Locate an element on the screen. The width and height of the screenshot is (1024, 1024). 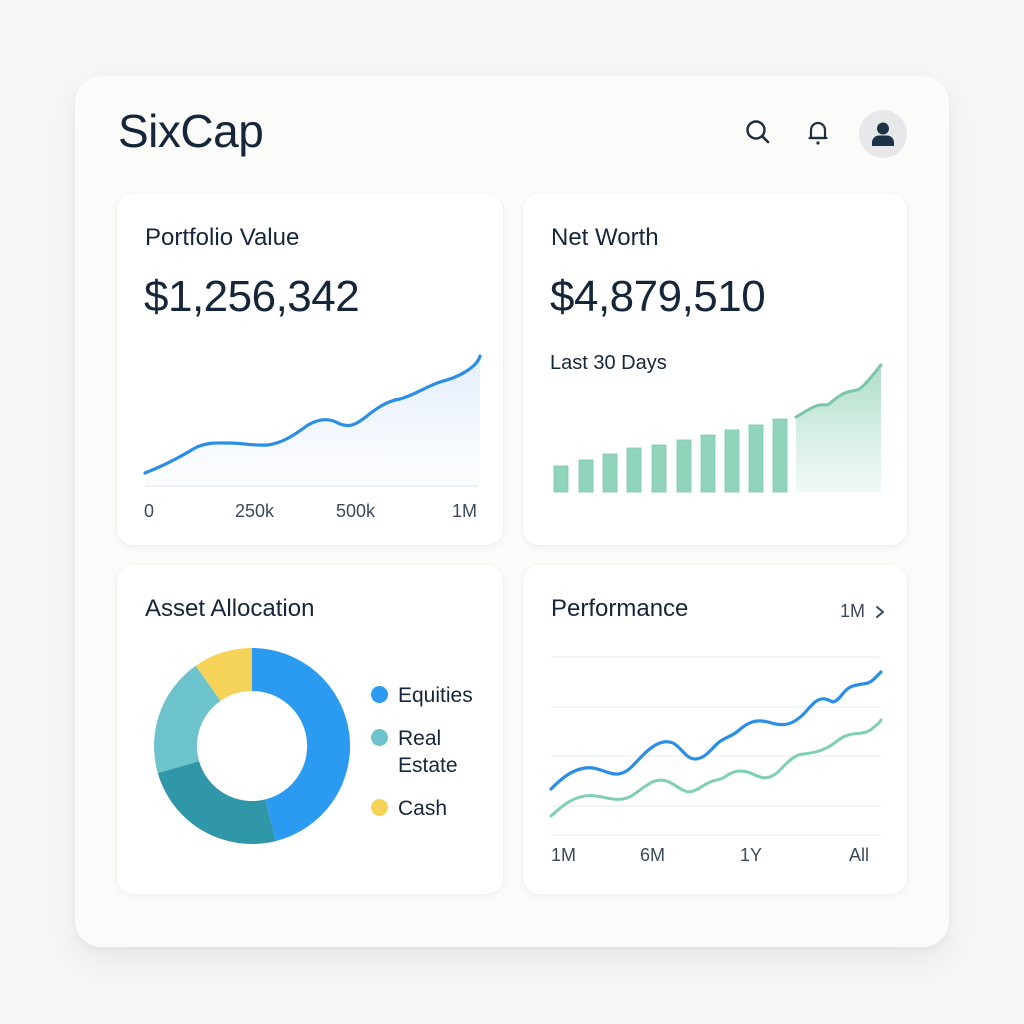
x-tick-label: All is located at coordinates (859, 855).